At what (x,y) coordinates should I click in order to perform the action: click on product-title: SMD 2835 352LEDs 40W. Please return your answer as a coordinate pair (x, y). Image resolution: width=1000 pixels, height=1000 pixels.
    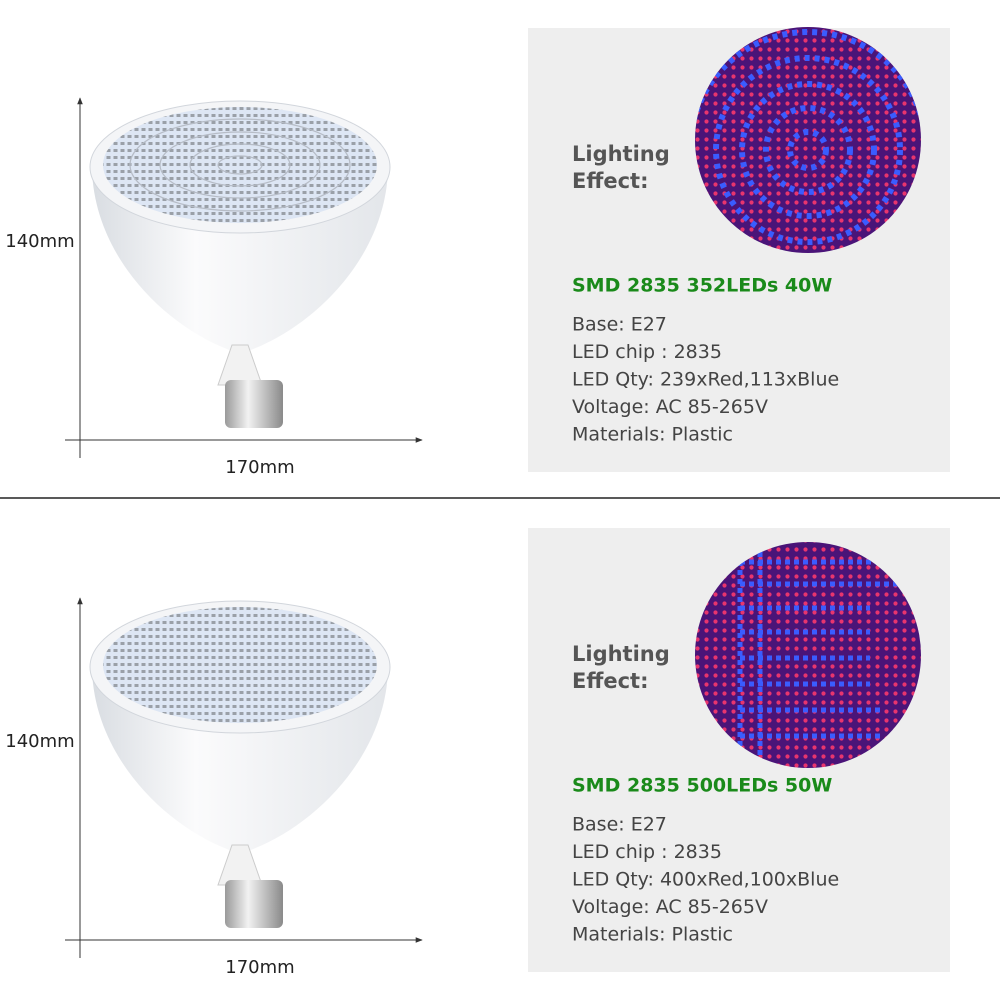
    Looking at the image, I should click on (702, 286).